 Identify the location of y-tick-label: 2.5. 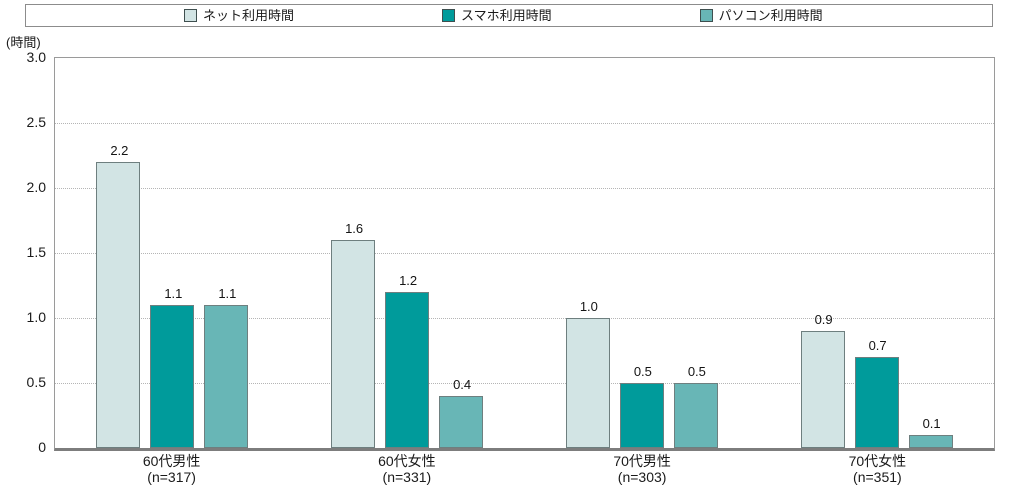
(36, 121).